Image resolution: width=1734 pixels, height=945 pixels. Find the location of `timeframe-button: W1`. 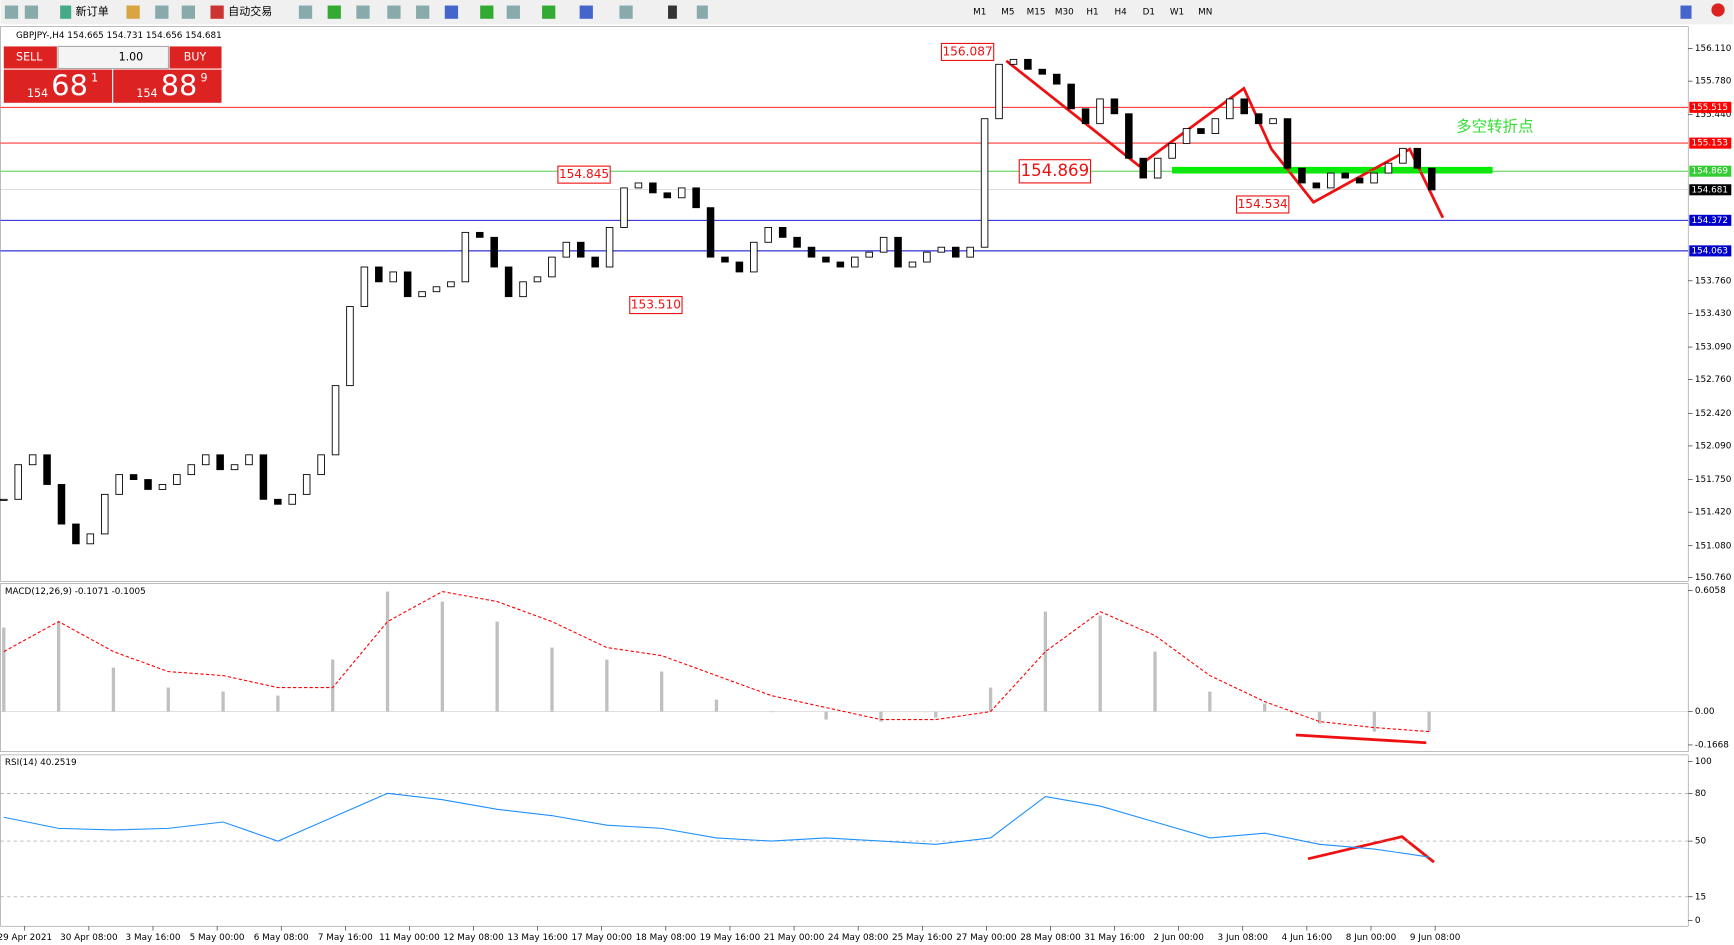

timeframe-button: W1 is located at coordinates (1177, 13).